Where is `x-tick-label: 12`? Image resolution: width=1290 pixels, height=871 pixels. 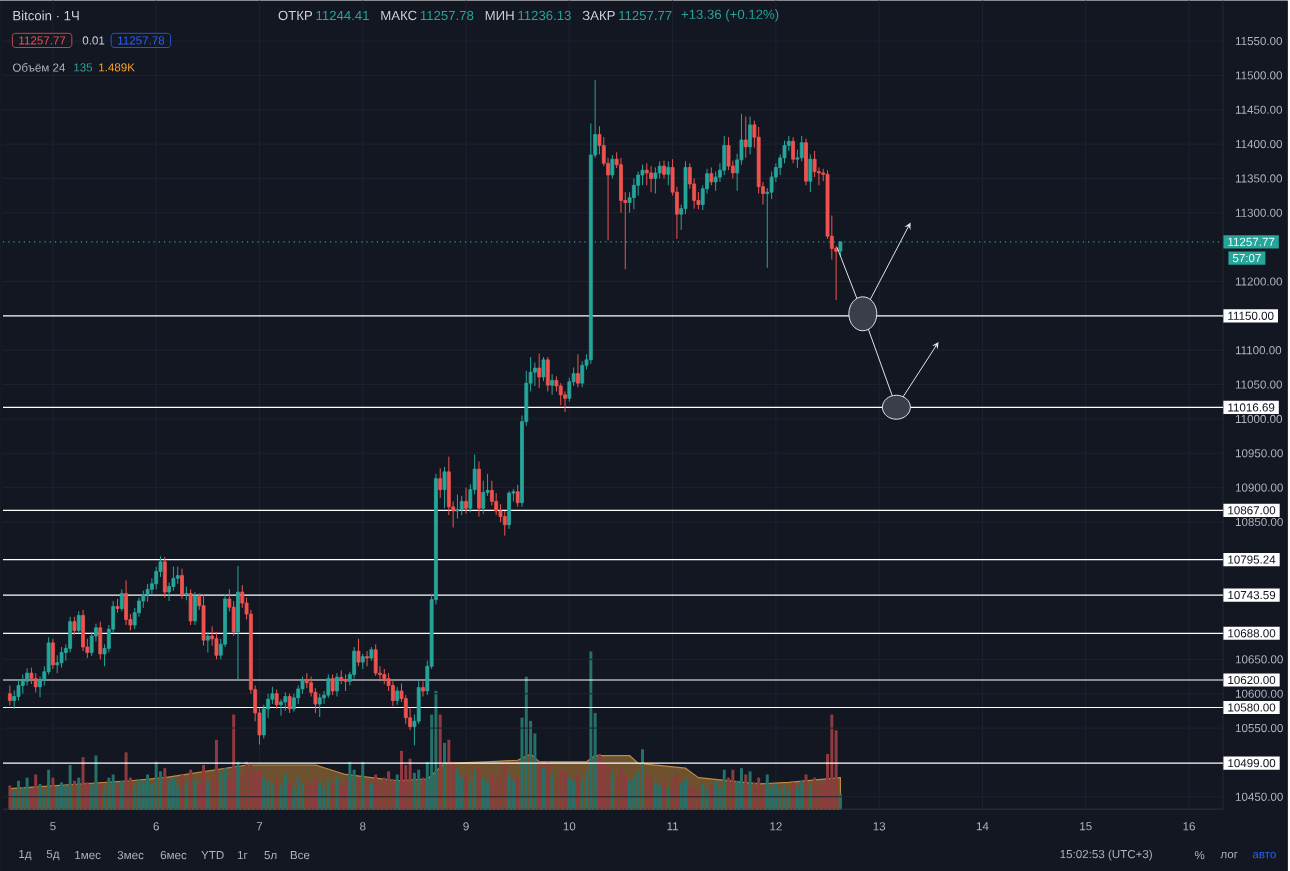 x-tick-label: 12 is located at coordinates (776, 826).